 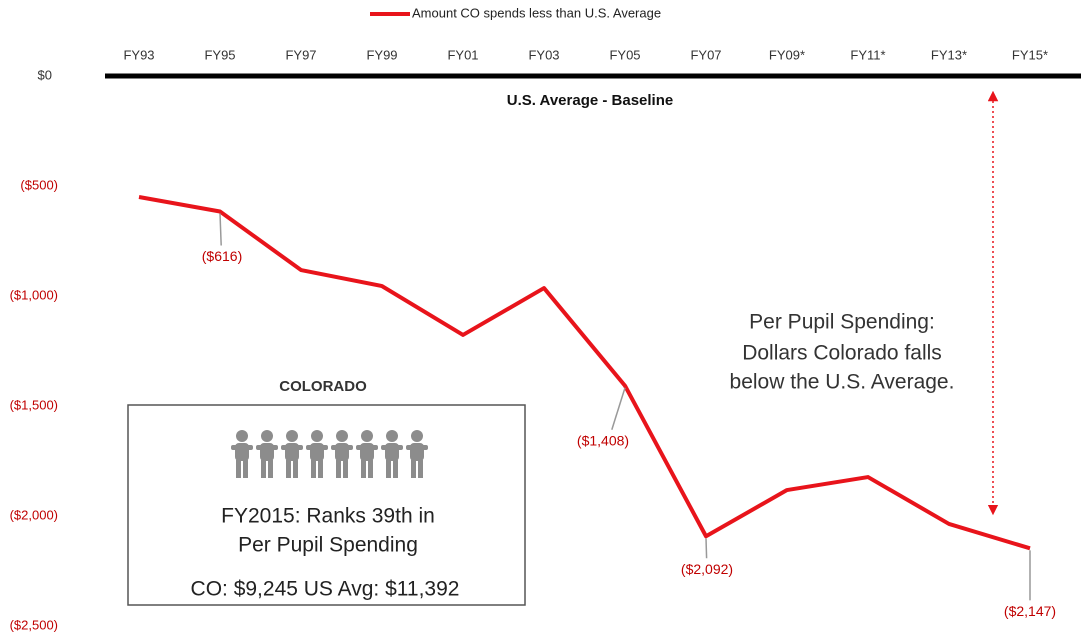 I want to click on x-tick-label: FY93, so click(x=138, y=54).